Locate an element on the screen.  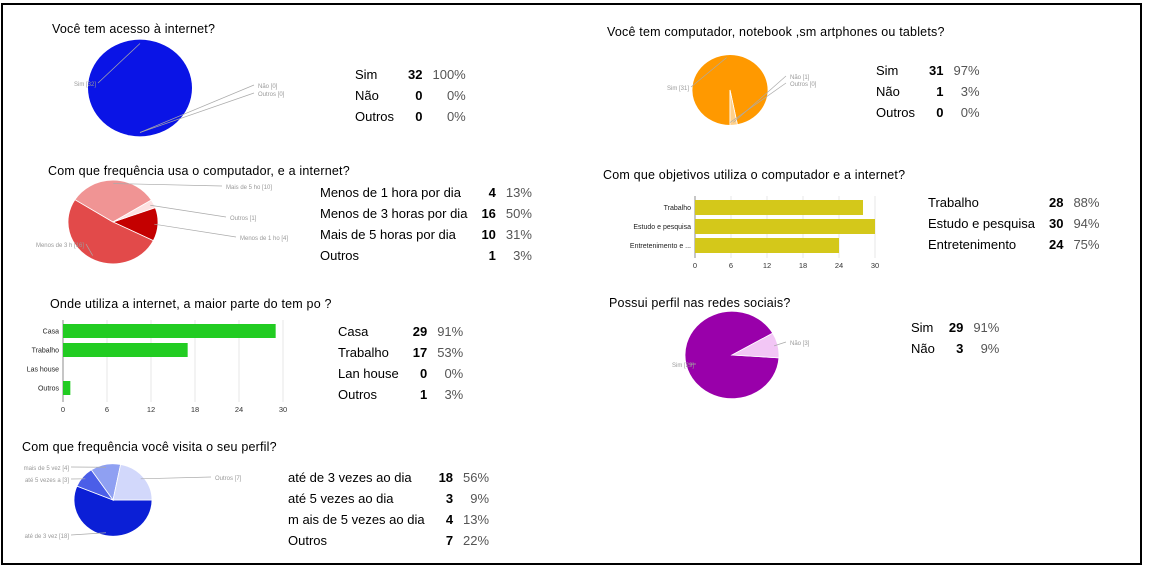
chart-title: Você tem acesso à internet? is located at coordinates (134, 29).